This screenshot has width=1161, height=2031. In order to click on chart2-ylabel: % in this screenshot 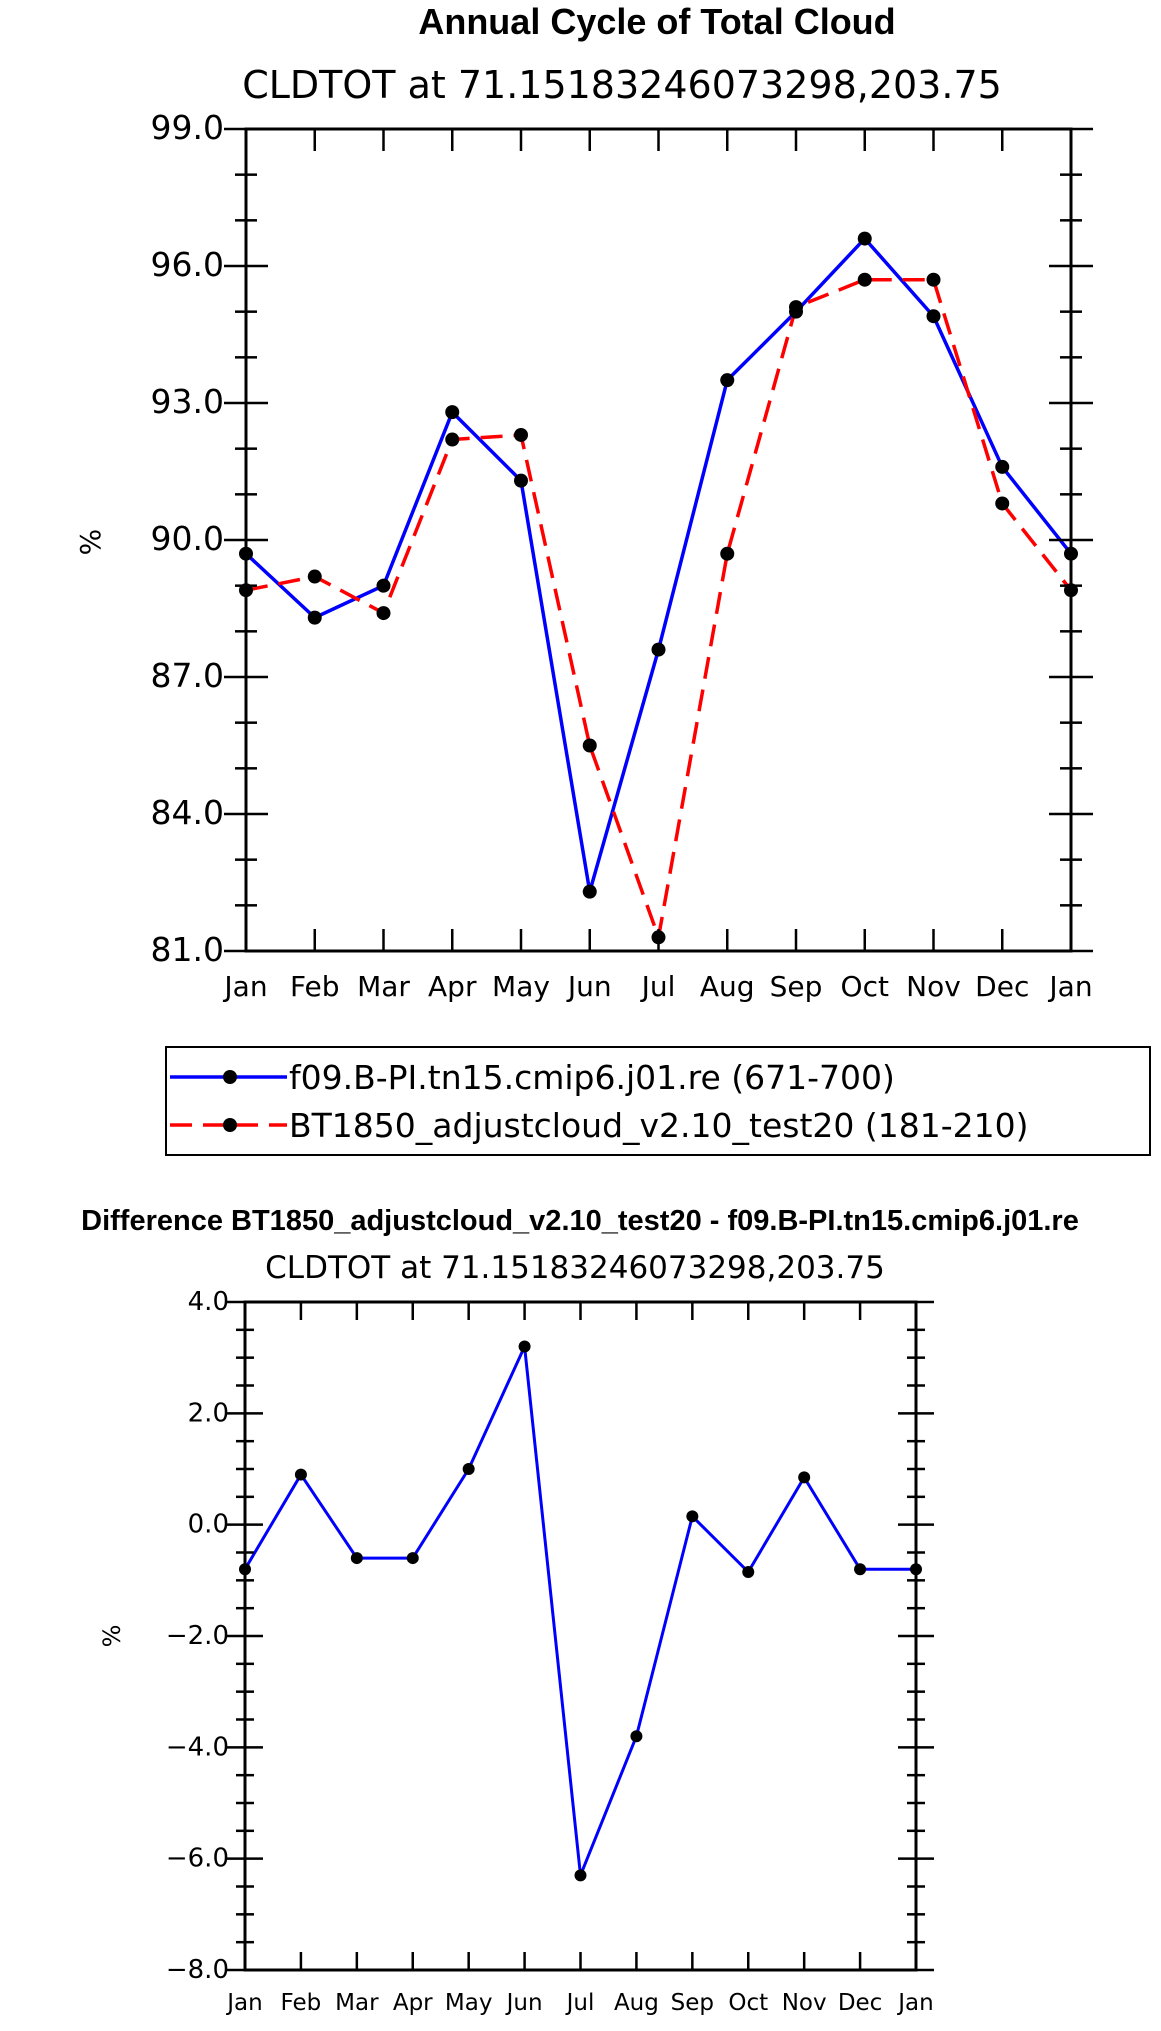, I will do `click(112, 1636)`.